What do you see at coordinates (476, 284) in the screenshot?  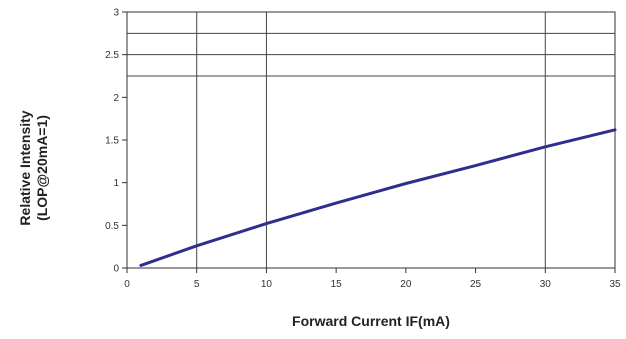 I see `x-tick-label: 25` at bounding box center [476, 284].